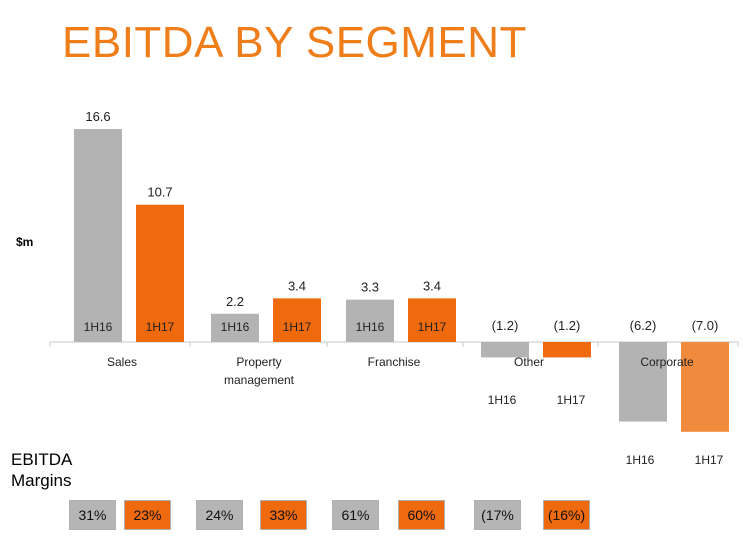 The image size is (743, 539). I want to click on category-label-4: Corporate, so click(667, 362).